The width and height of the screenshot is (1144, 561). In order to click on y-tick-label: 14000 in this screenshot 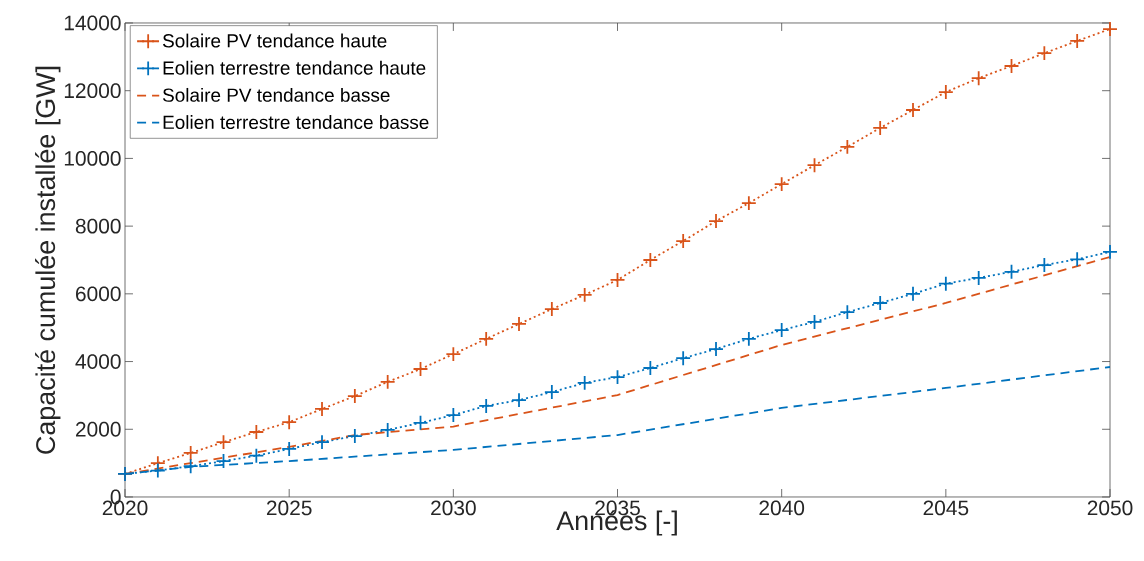, I will do `click(92, 23)`.